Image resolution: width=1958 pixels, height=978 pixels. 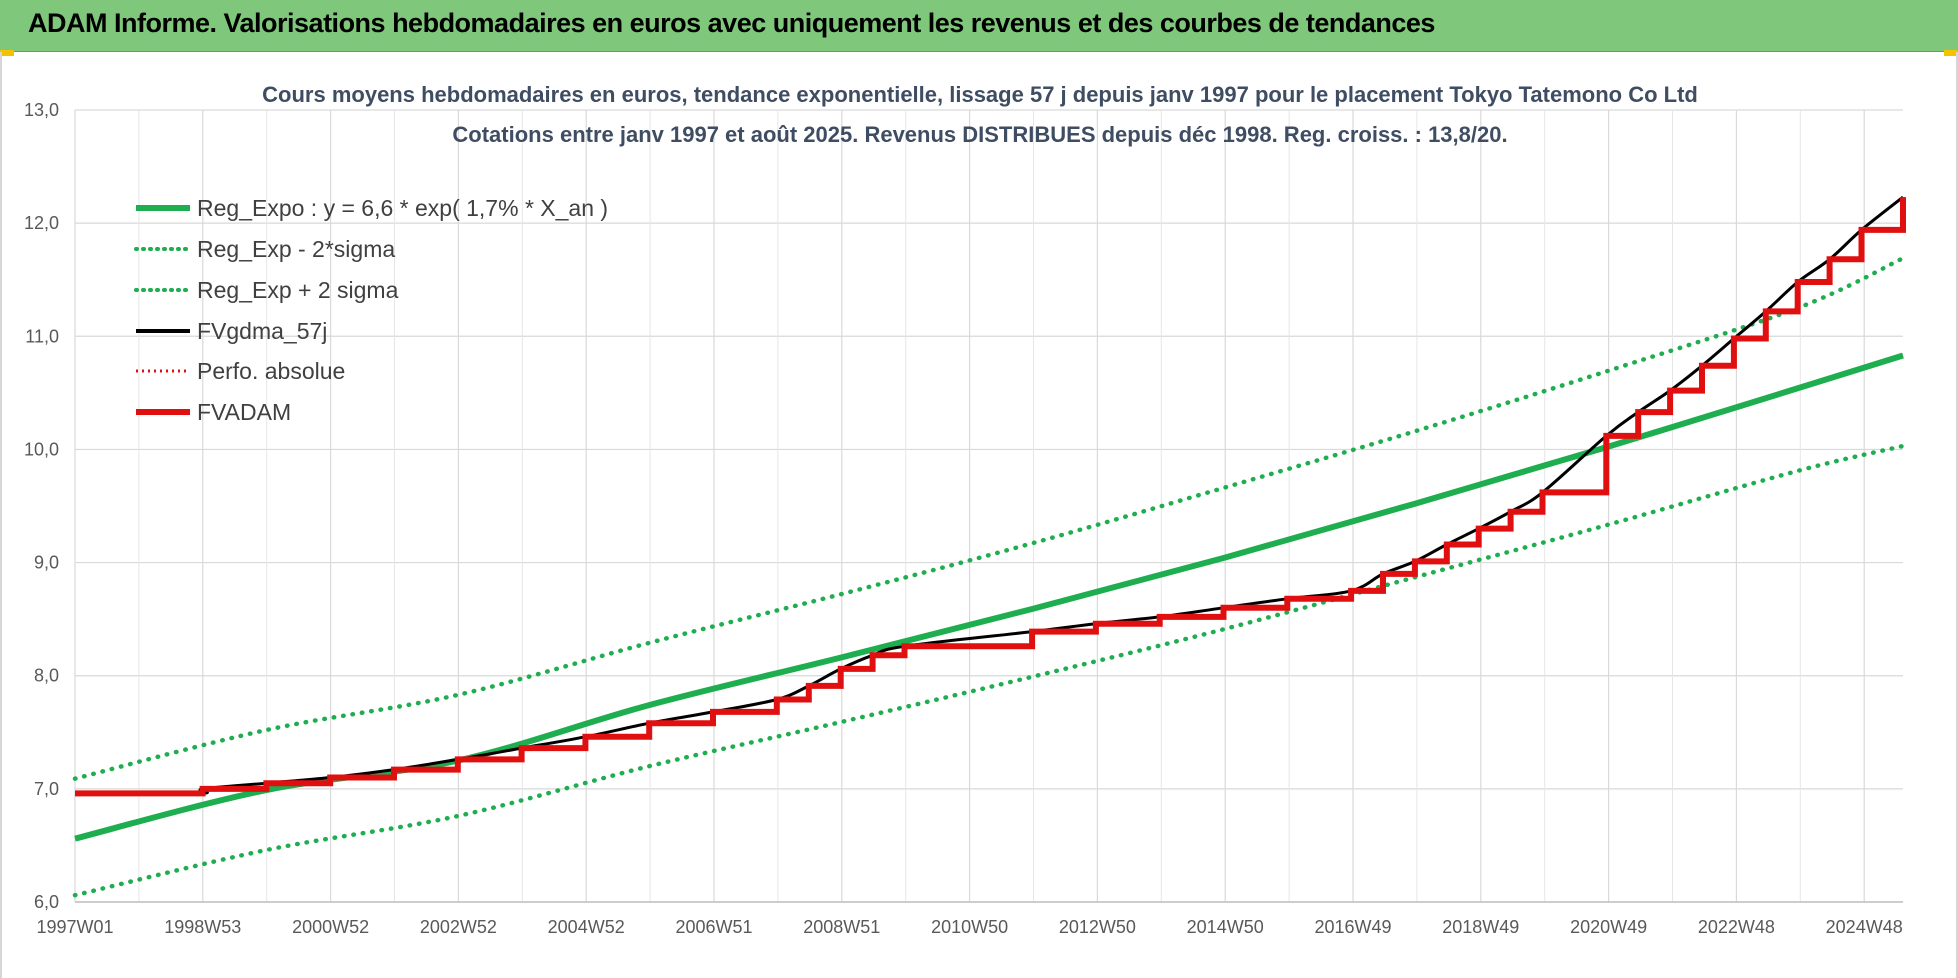 I want to click on legend-label-reg-expo: Reg_Expo : y = 6,6 * exp( 1,7% * X_an ), so click(x=402, y=208).